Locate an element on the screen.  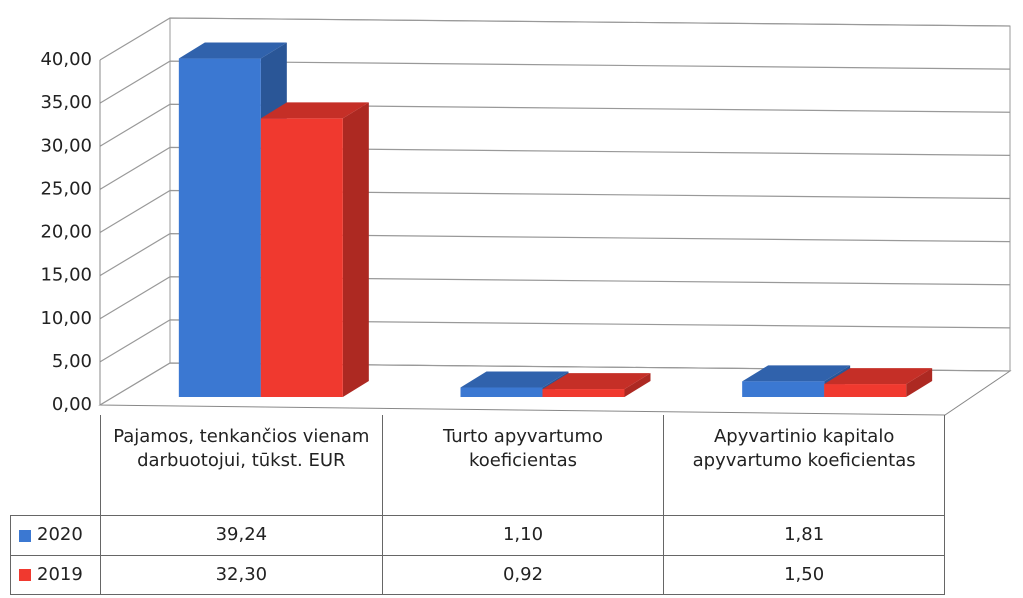
y-tick-label: 20,00 is located at coordinates (66, 232).